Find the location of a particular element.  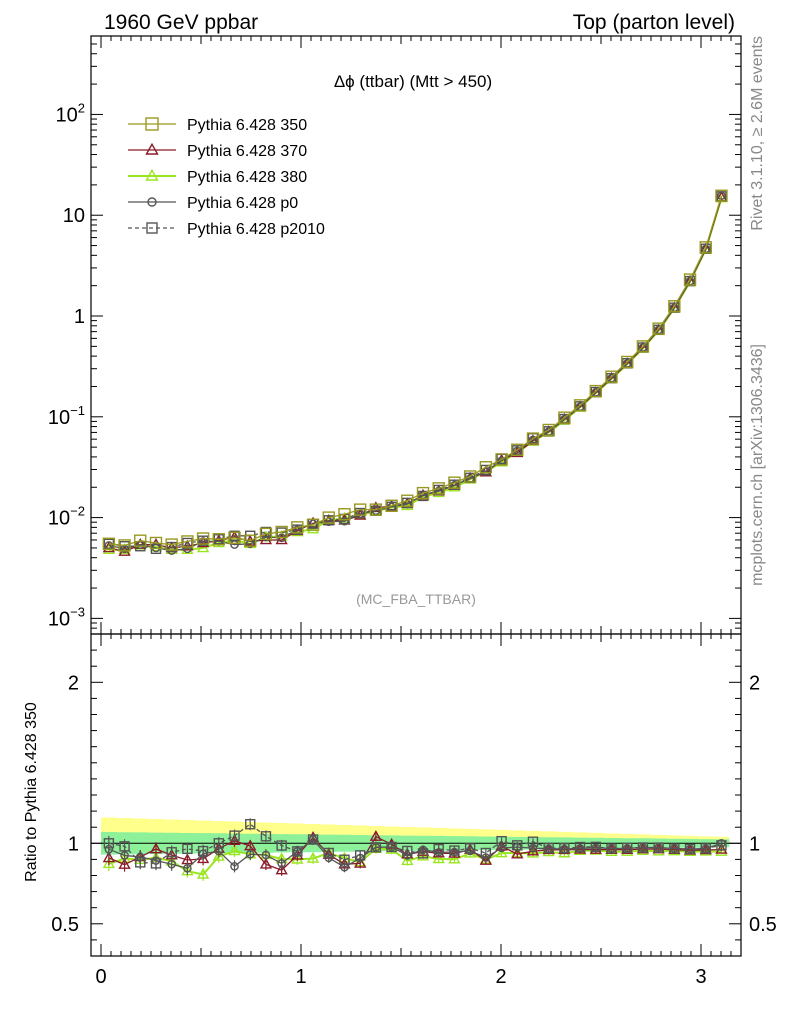

y-tick-label: 10⁻¹ is located at coordinates (66, 416).